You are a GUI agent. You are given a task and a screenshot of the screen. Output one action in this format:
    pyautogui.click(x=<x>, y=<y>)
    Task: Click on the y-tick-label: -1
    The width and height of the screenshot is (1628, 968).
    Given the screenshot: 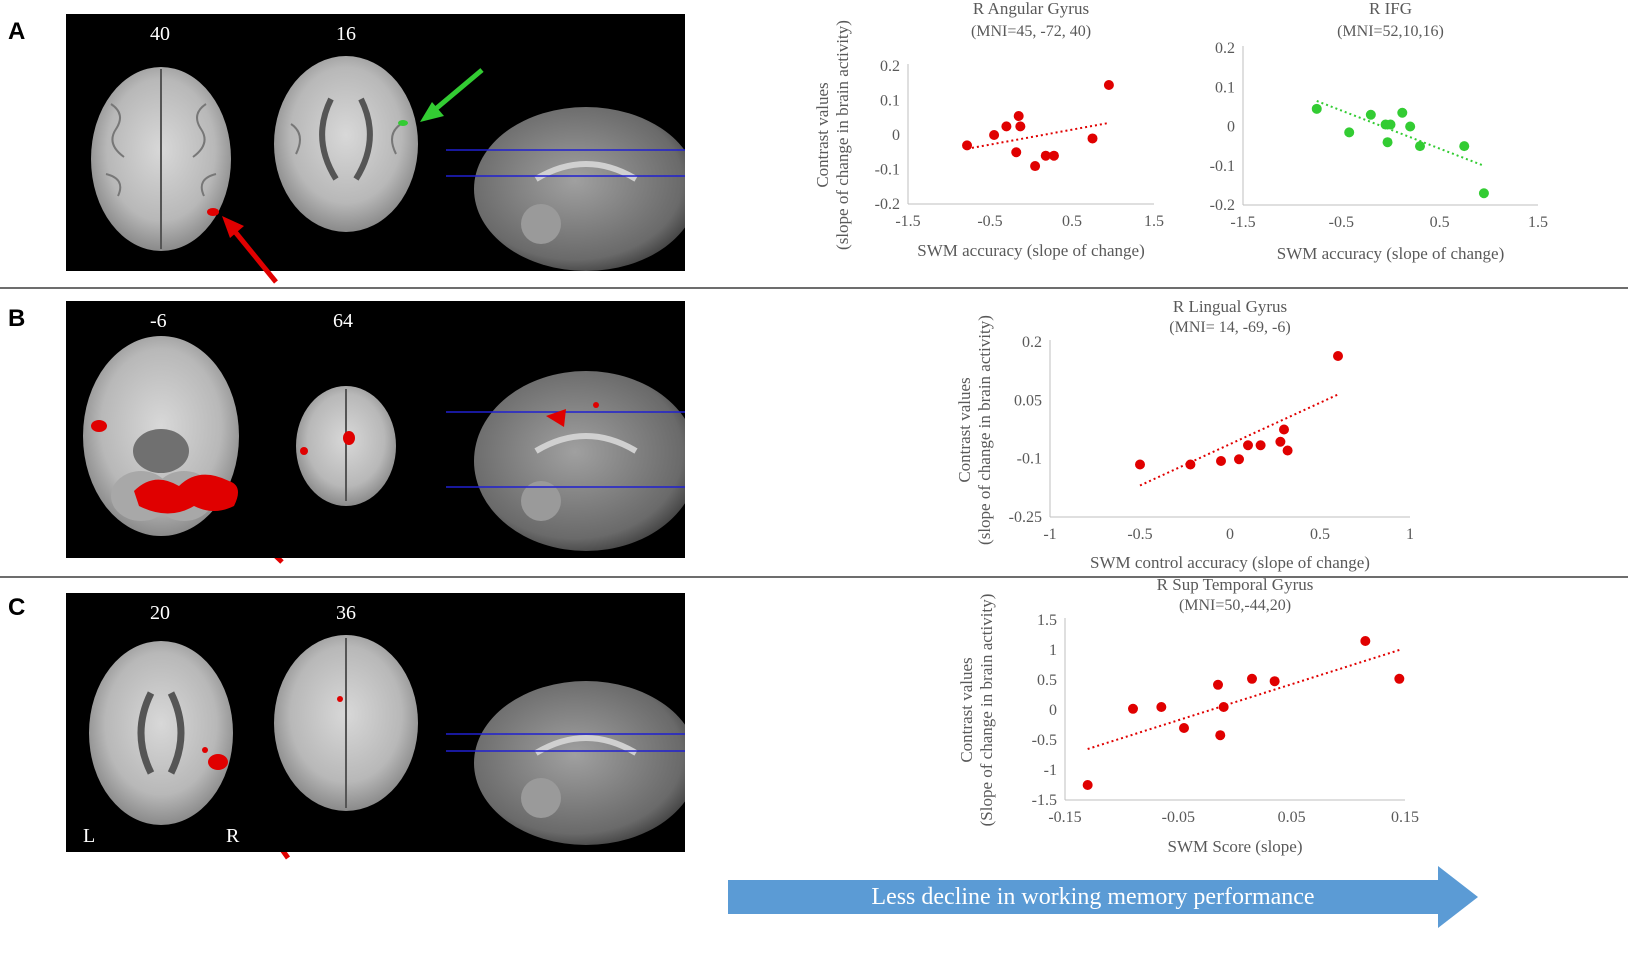 What is the action you would take?
    pyautogui.click(x=1050, y=770)
    